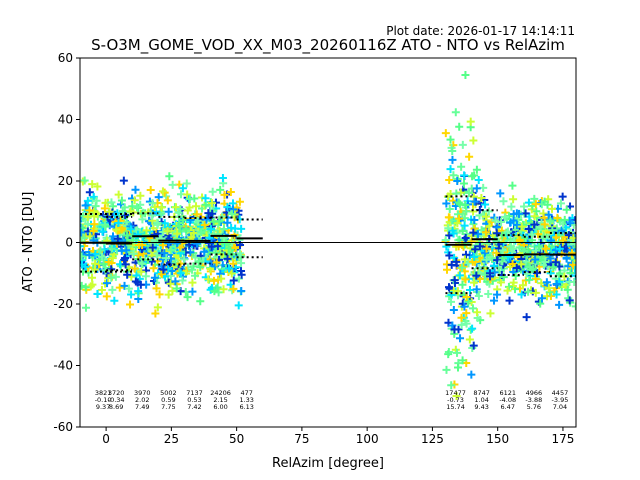 The width and height of the screenshot is (640, 480). Describe the element at coordinates (220, 407) in the screenshot. I see `bin-std-label: 6.00` at that location.